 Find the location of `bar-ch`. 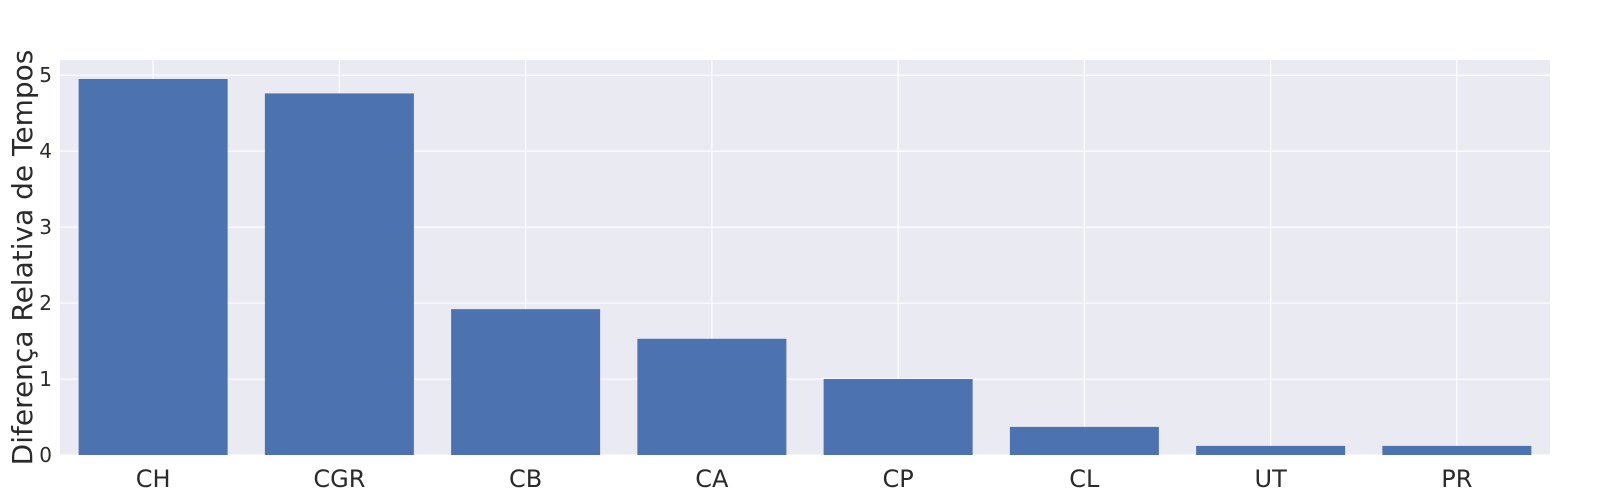

bar-ch is located at coordinates (153, 266).